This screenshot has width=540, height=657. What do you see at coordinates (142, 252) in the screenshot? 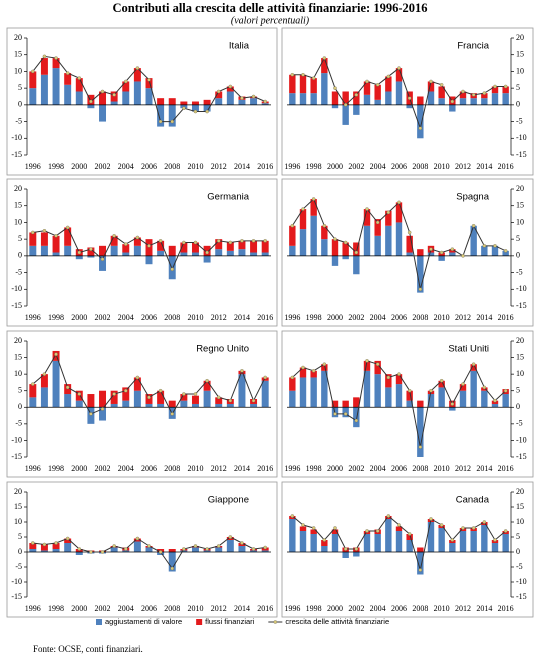
I see `panel-frame` at bounding box center [142, 252].